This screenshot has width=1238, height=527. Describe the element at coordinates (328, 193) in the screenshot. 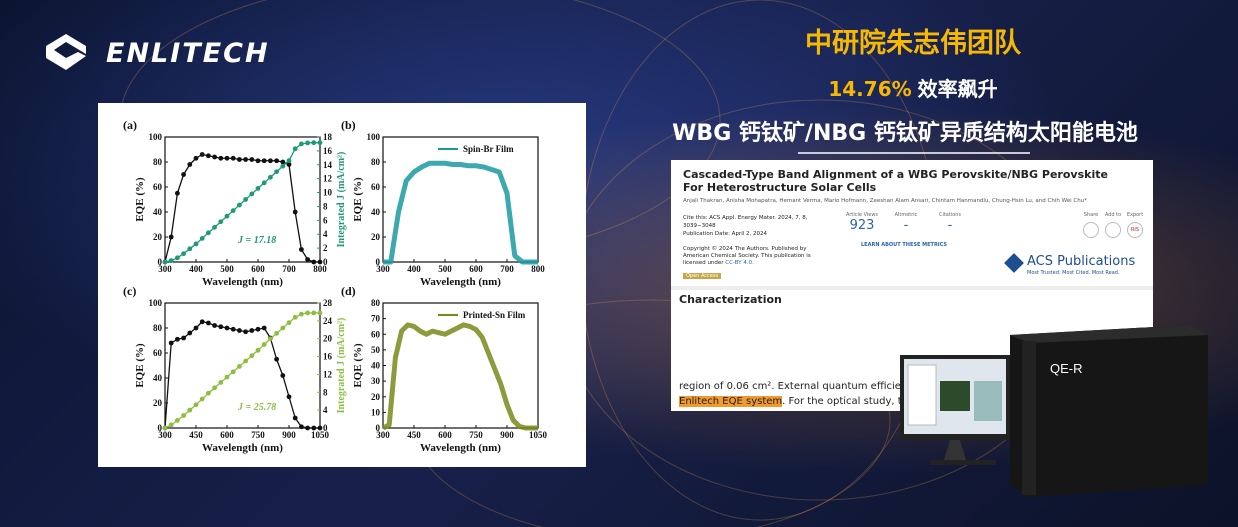

I see `y2-tick-label: 10` at that location.